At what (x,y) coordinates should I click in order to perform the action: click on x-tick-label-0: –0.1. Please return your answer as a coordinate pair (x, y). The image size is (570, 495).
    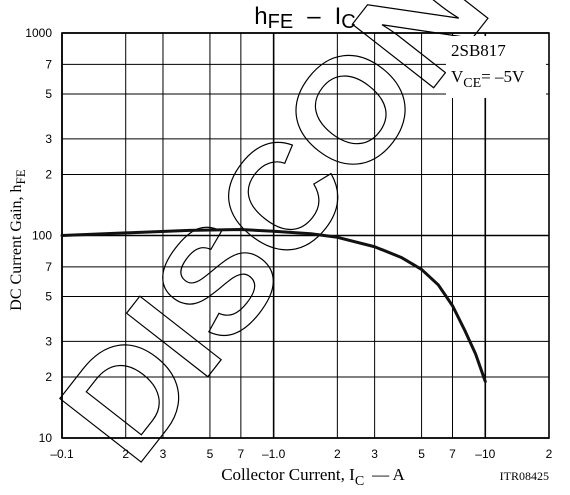
    Looking at the image, I should click on (62, 454).